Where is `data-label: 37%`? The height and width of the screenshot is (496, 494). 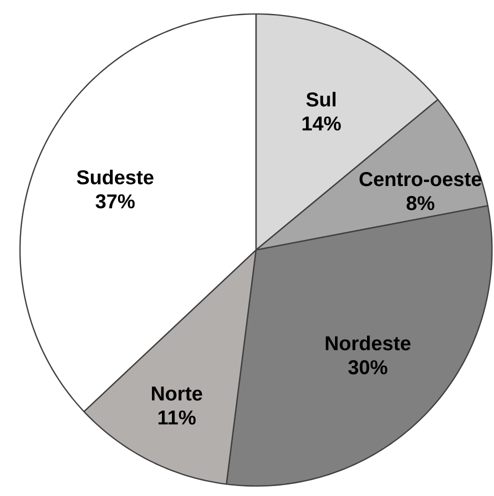
data-label: 37% is located at coordinates (115, 201).